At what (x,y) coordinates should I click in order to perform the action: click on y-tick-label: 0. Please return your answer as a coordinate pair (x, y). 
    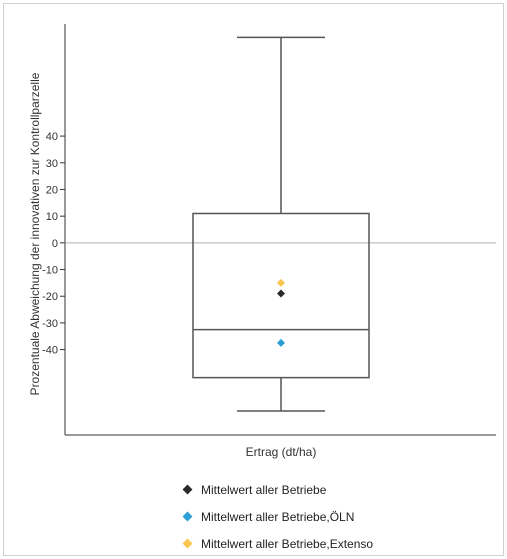
    Looking at the image, I should click on (55, 244).